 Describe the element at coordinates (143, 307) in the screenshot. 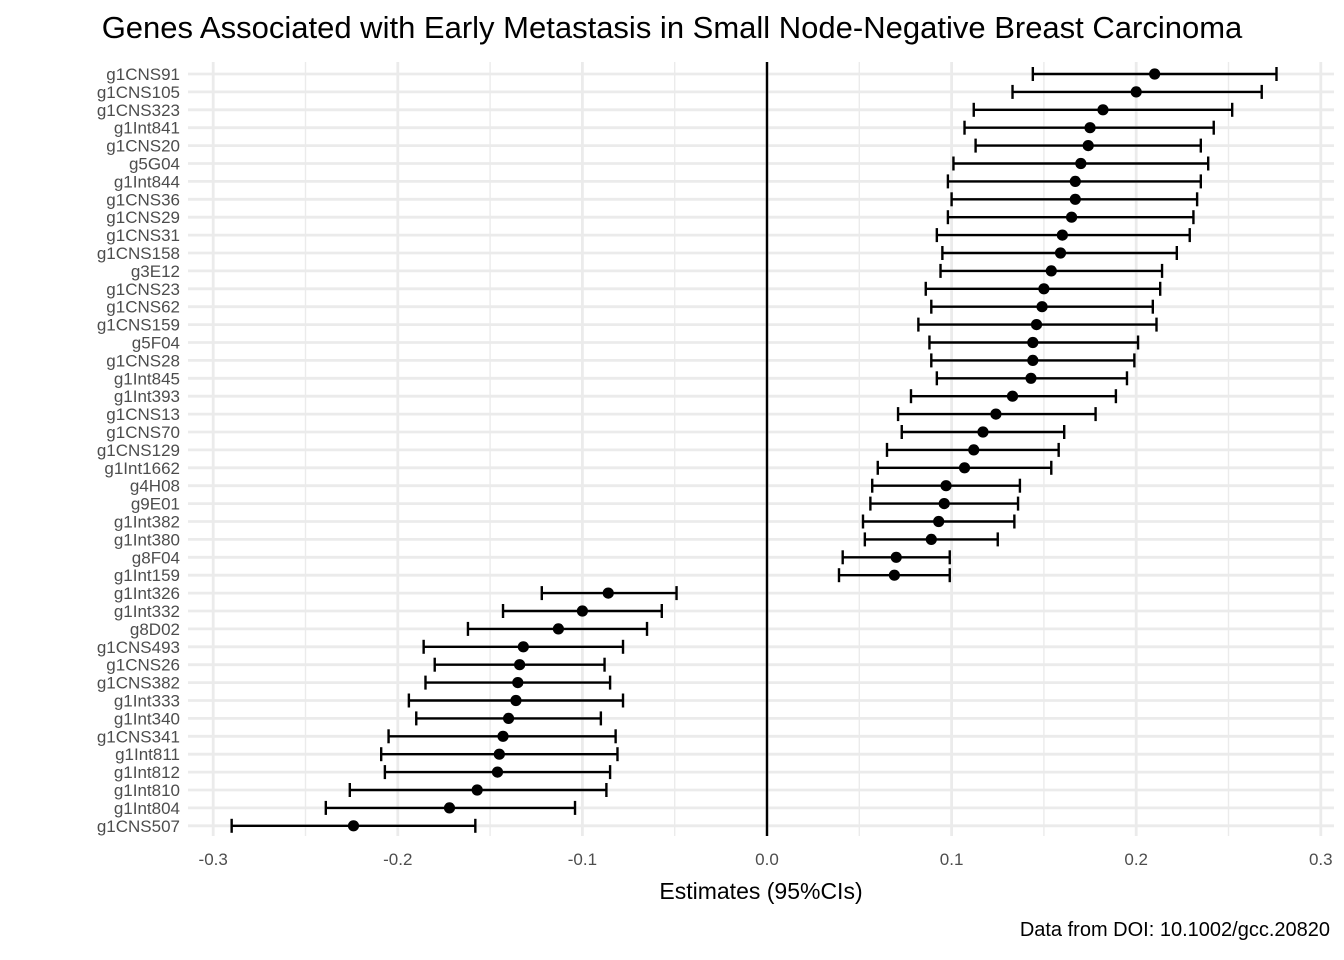

I see `y-tick-label: g1CNS62` at that location.